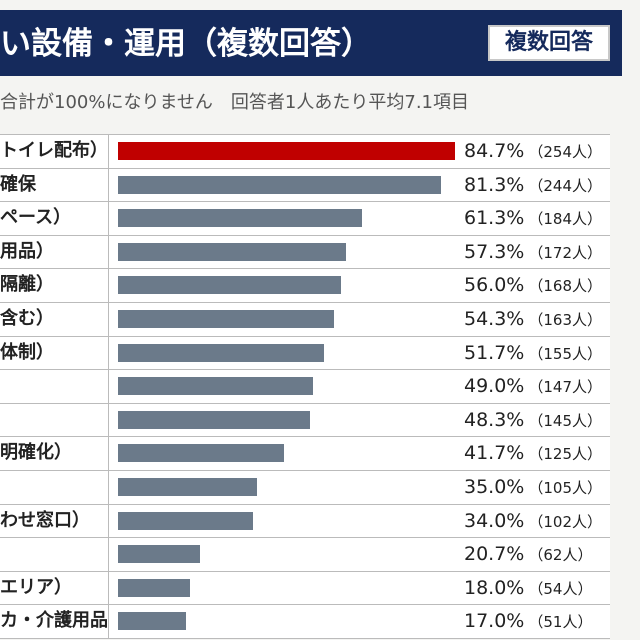 This screenshot has height=640, width=640. I want to click on count-label: （184人）, so click(565, 219).